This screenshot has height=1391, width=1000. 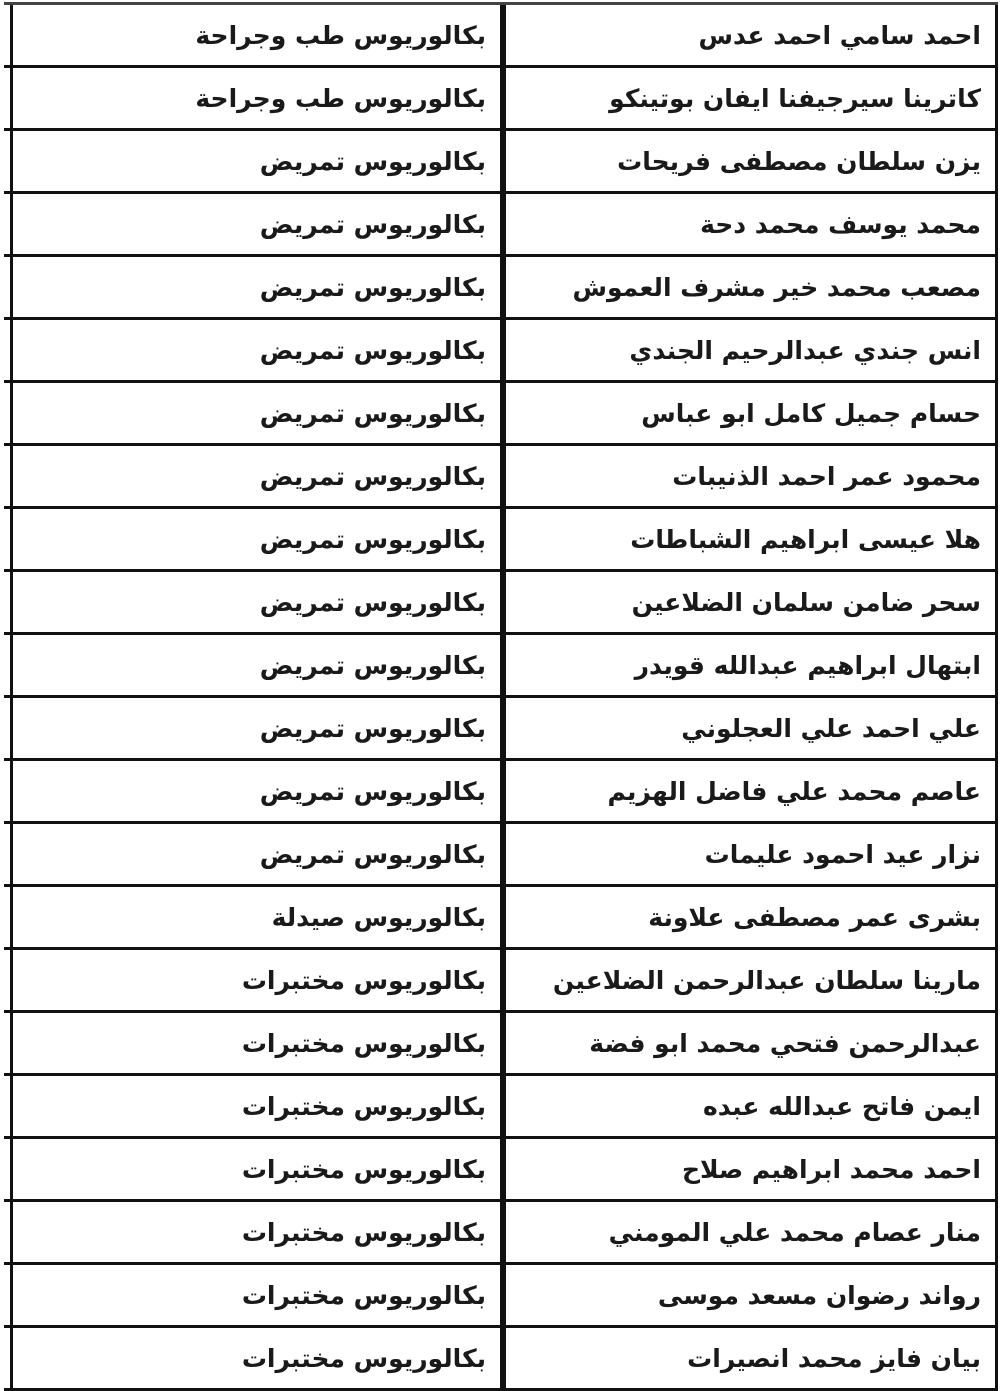 I want to click on table-row: انس جندي عبدالرحيم الجندي بكالوريوس تمريض, so click(x=501, y=351).